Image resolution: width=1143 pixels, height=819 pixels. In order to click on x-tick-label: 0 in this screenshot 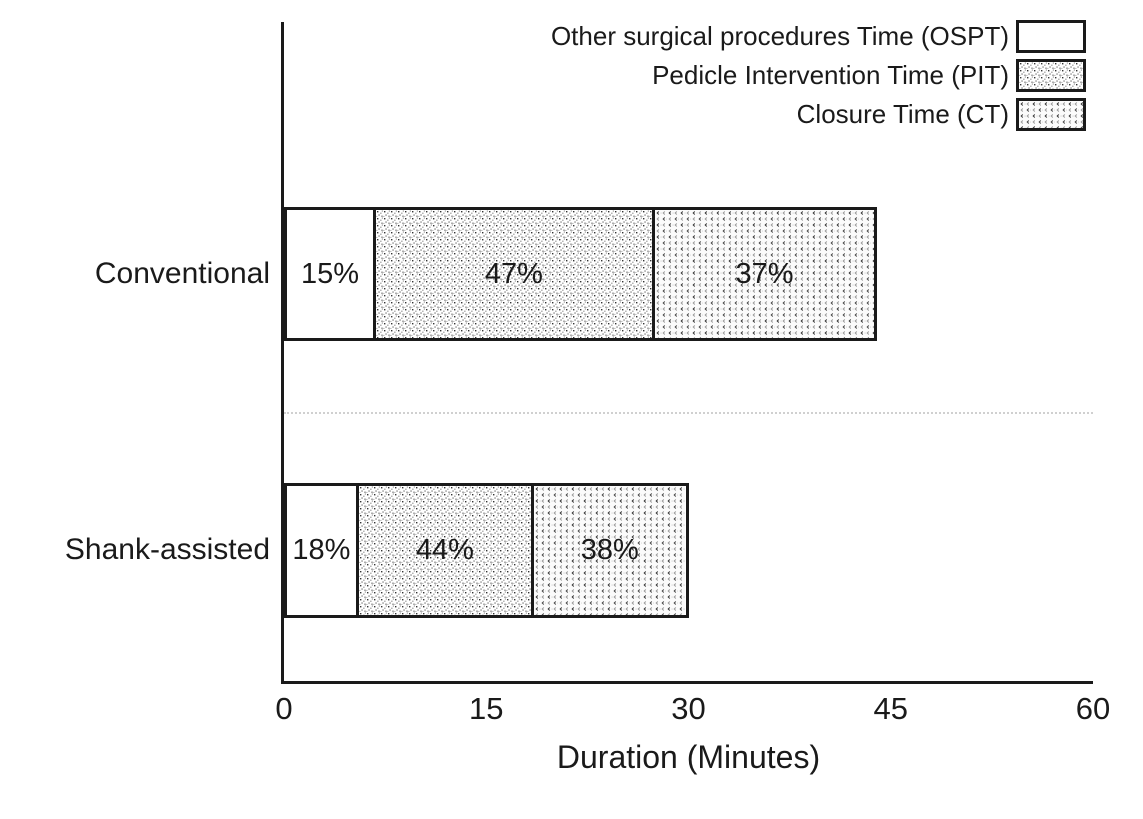, I will do `click(284, 708)`.